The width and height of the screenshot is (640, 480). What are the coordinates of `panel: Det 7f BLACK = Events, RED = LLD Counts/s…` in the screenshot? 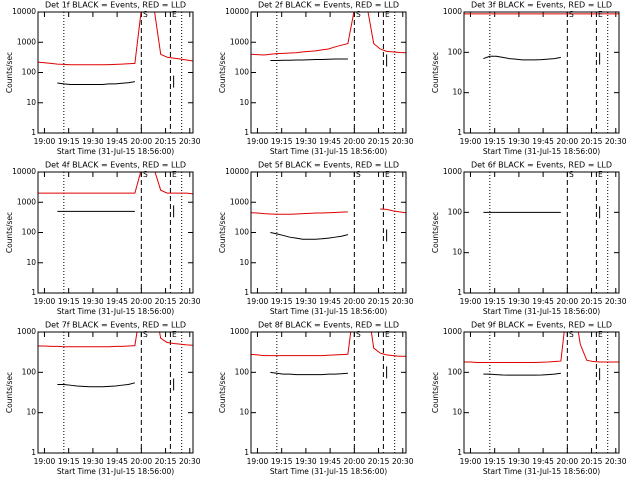 It's located at (103, 399).